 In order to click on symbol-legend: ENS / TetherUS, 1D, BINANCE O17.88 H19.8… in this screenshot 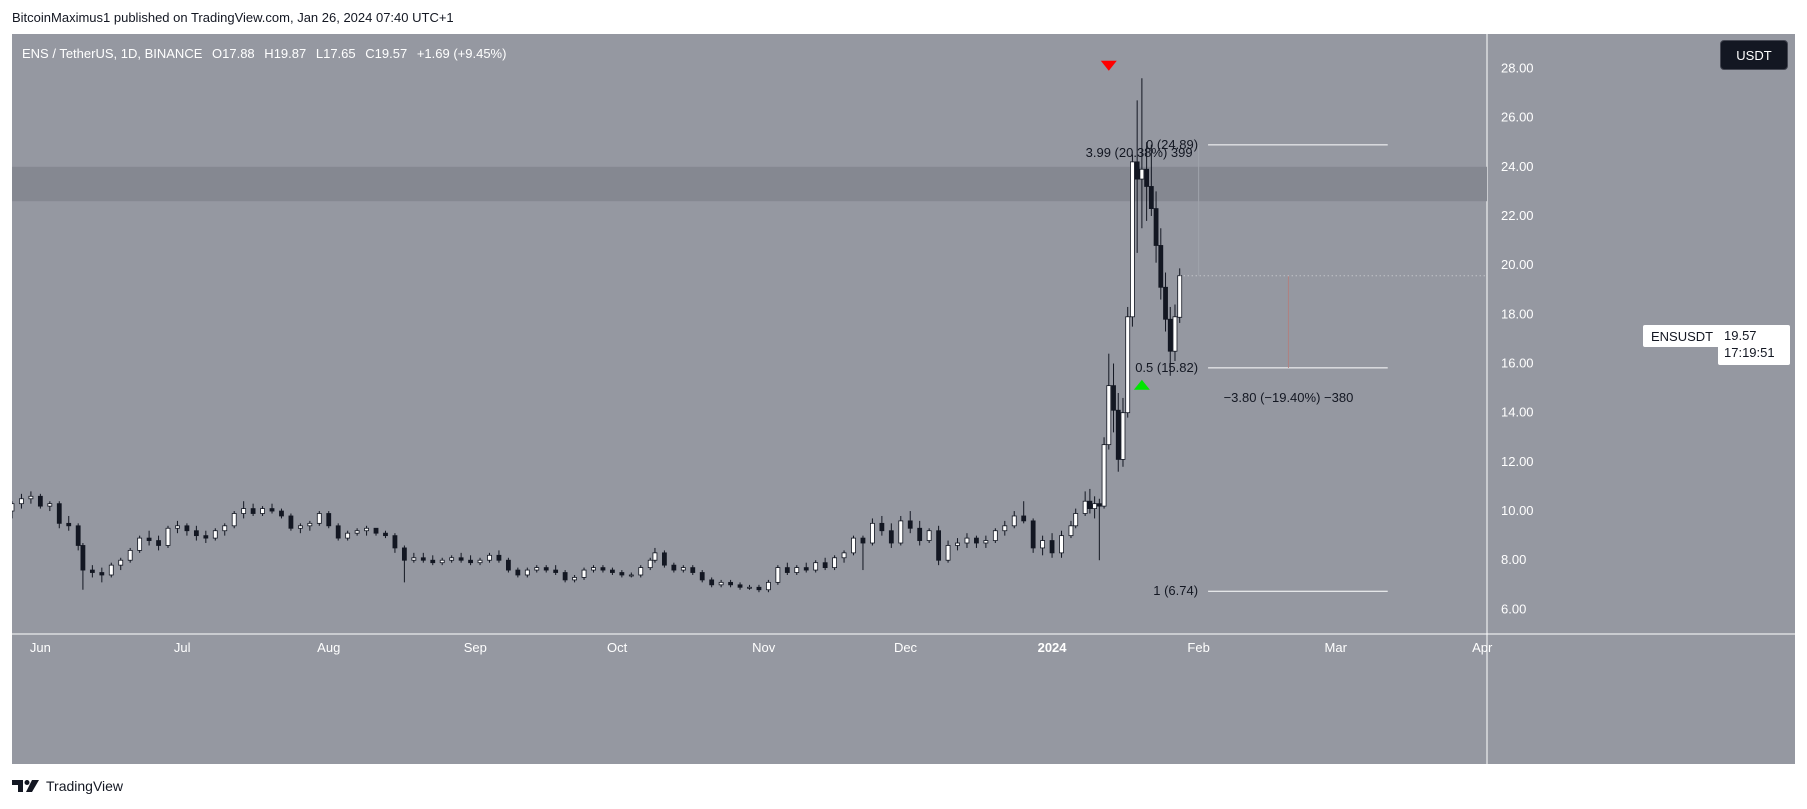, I will do `click(264, 53)`.